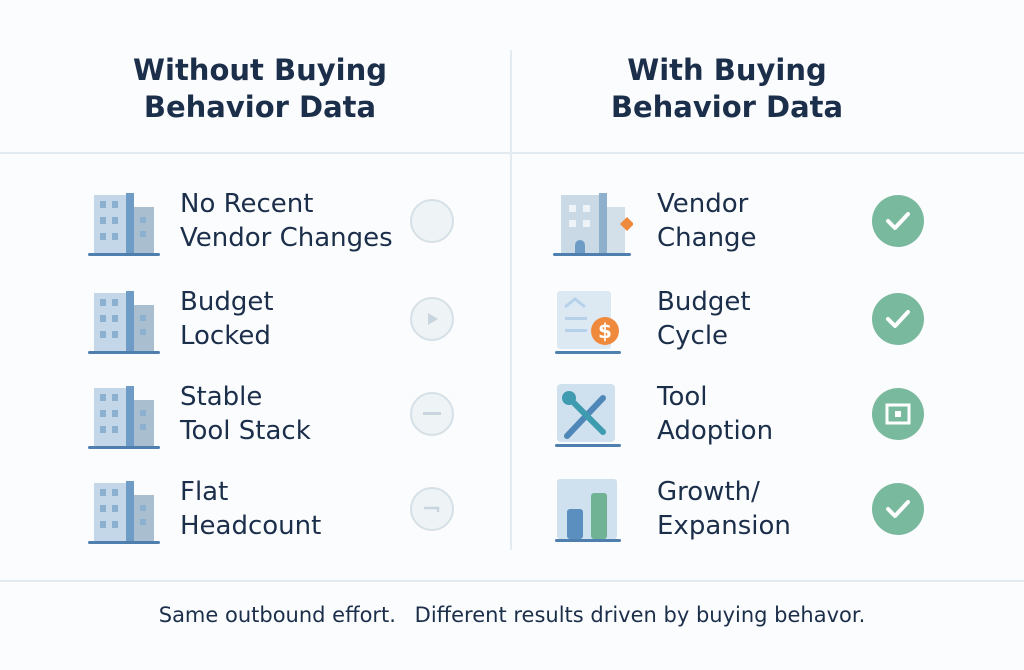  Describe the element at coordinates (783, 227) in the screenshot. I see `list-item: Vendor Change` at that location.